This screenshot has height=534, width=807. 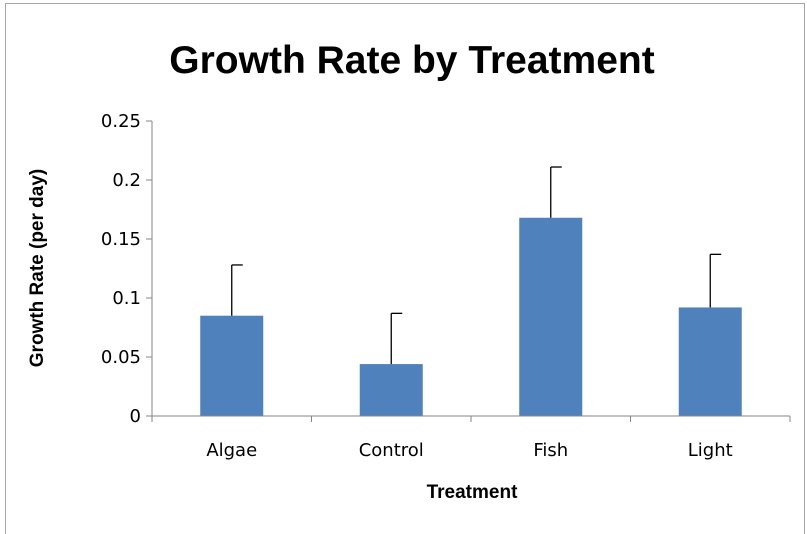 What do you see at coordinates (126, 180) in the screenshot?
I see `y-tick-label: 0.2` at bounding box center [126, 180].